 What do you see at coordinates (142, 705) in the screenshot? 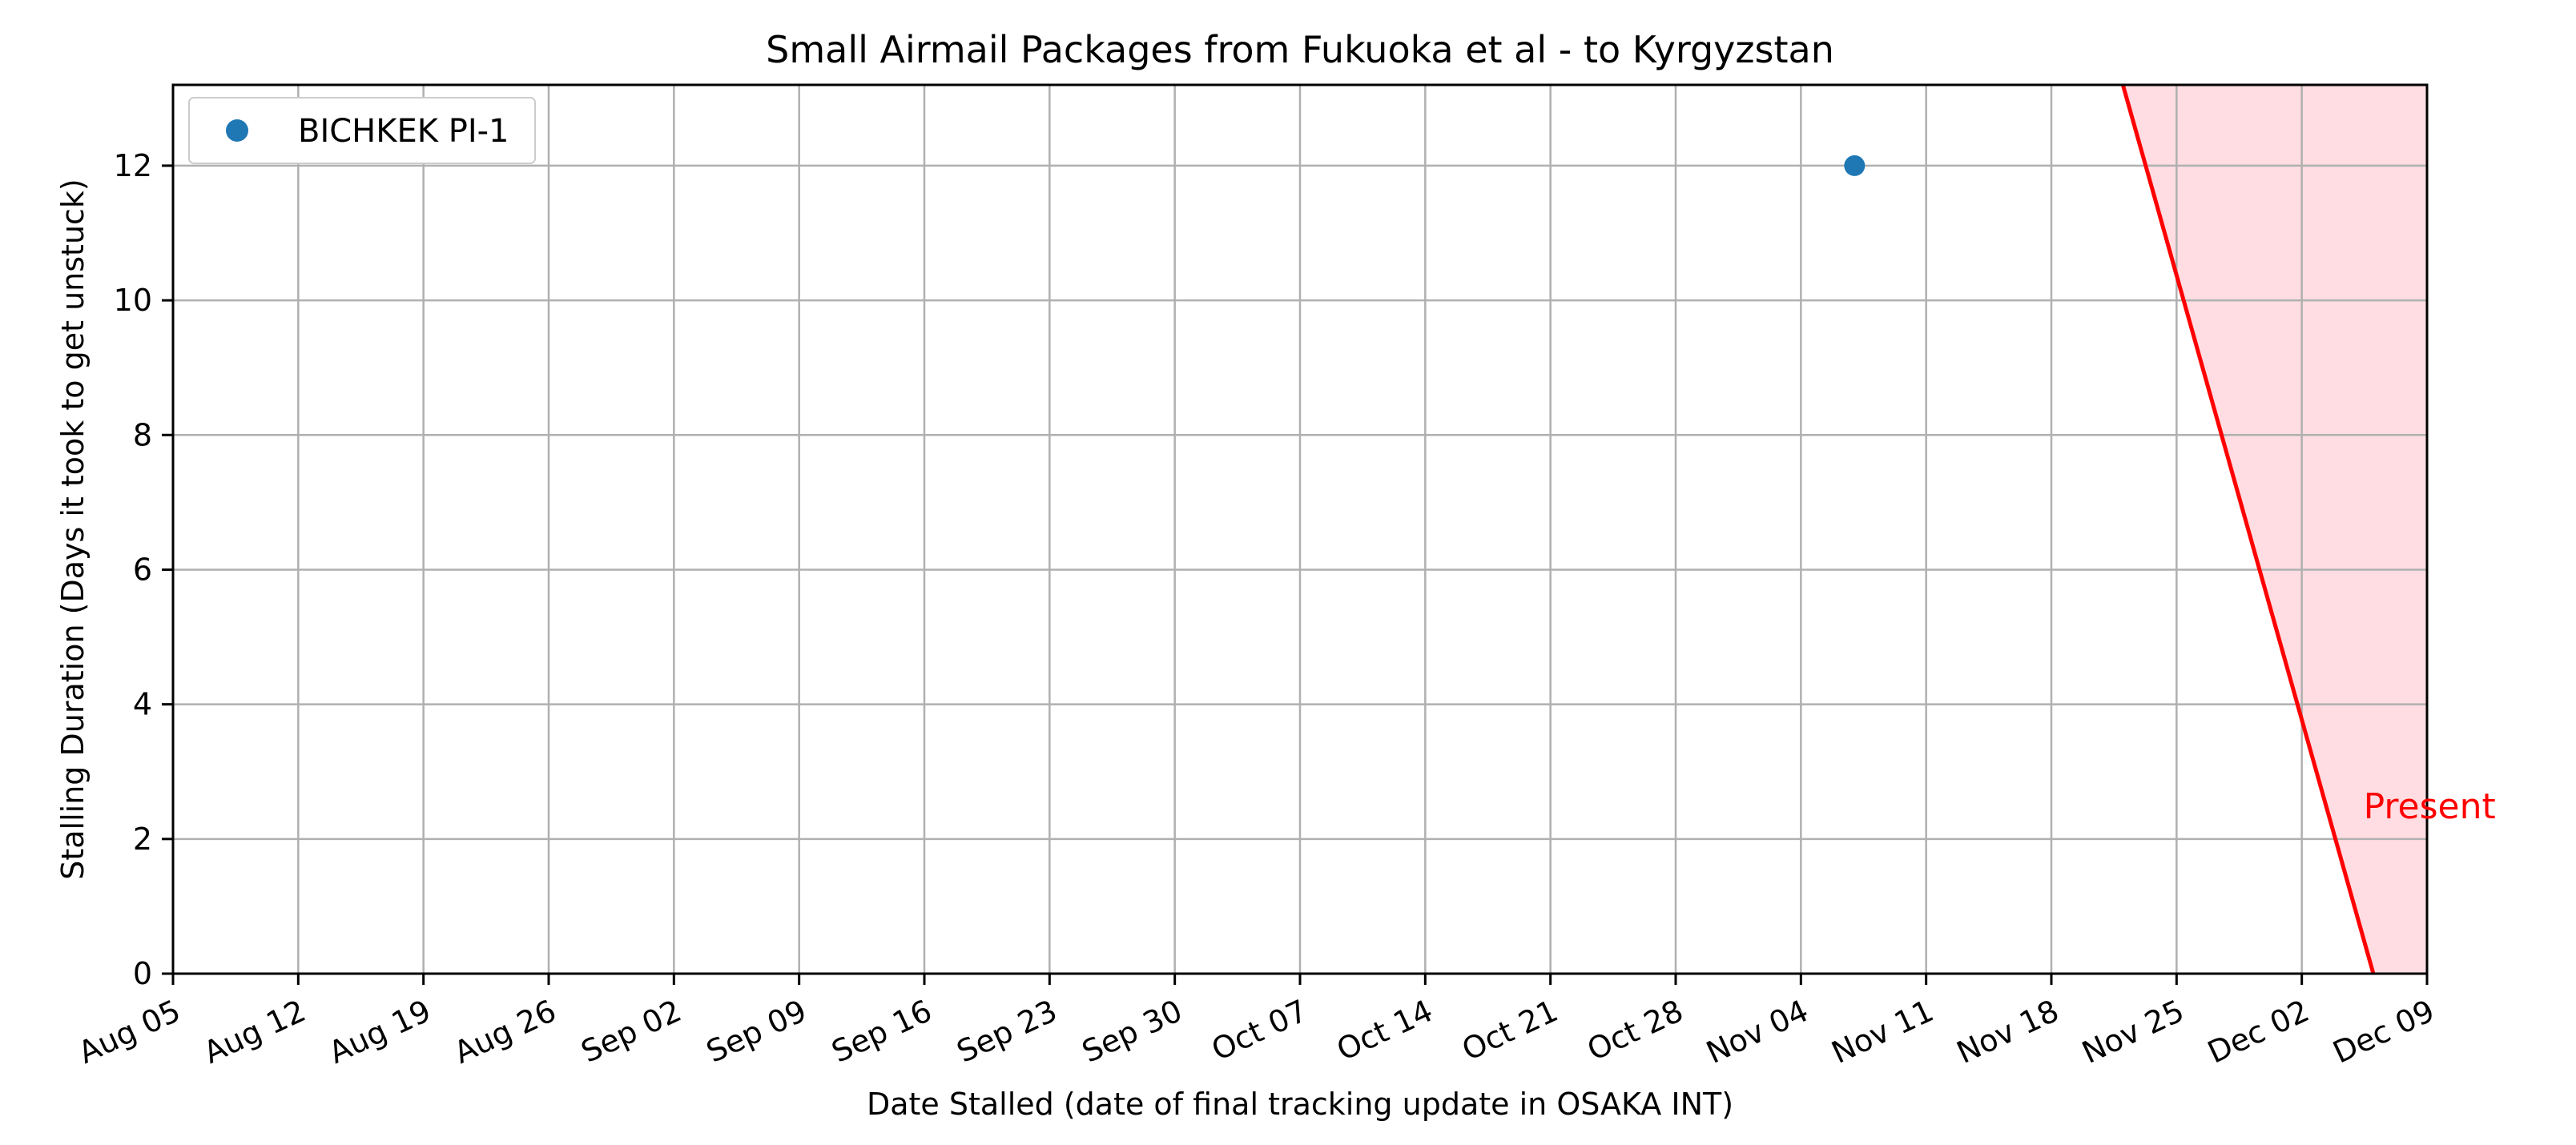
I see `y-tick-label: 4` at bounding box center [142, 705].